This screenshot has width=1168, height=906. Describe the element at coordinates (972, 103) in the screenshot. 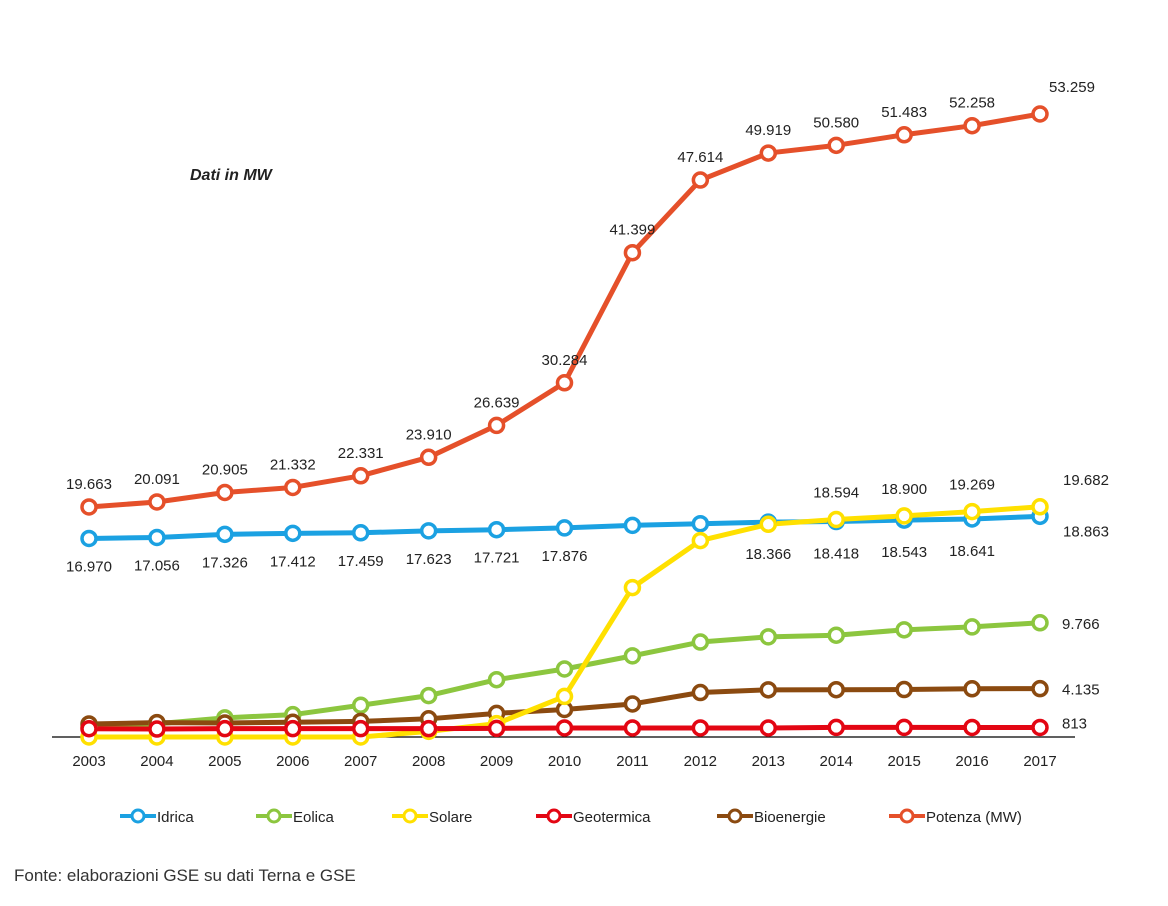

I see `data-label: 52.258` at that location.